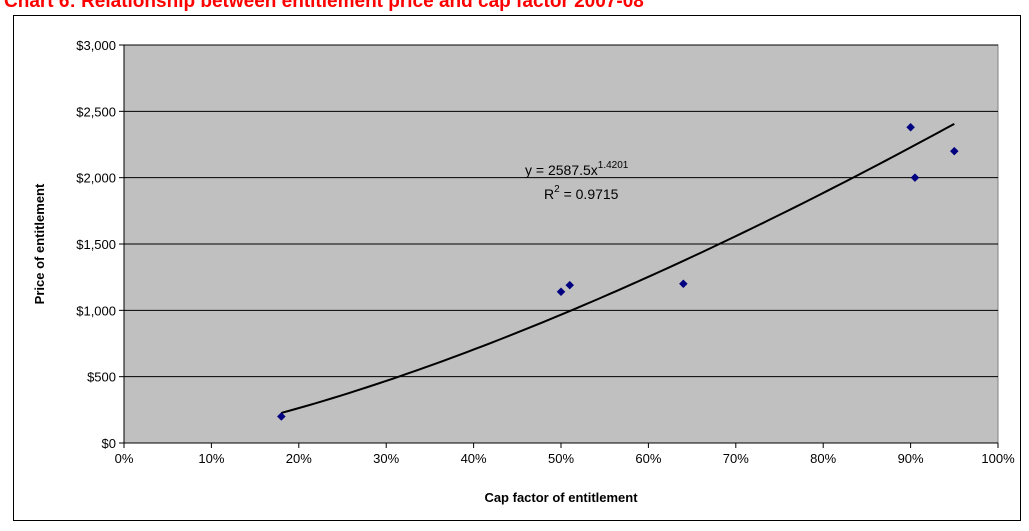  I want to click on x-tick-label: 90%, so click(911, 458).